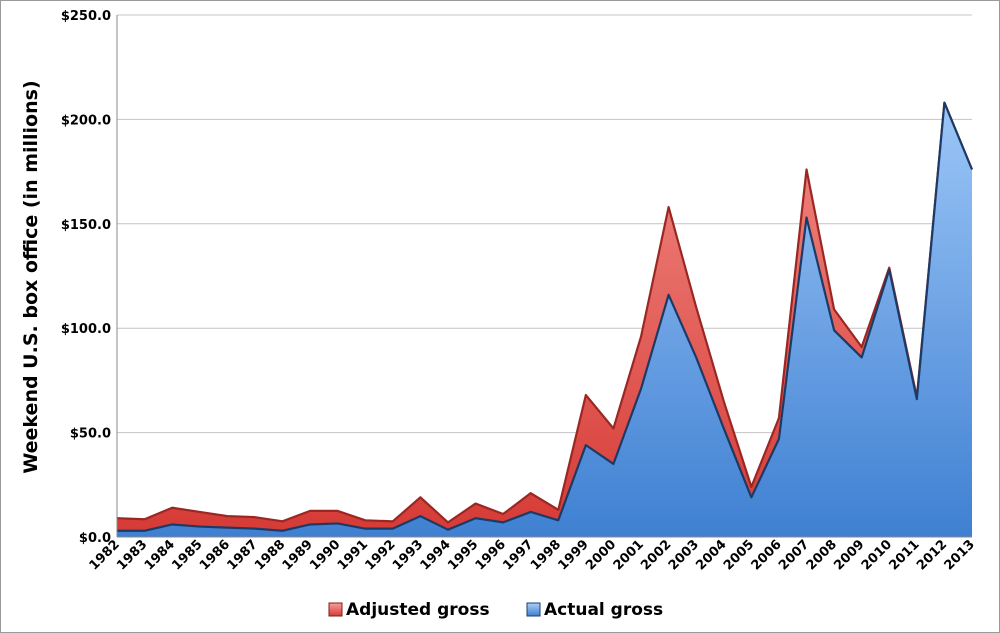  Describe the element at coordinates (31, 276) in the screenshot. I see `y-axis-label: Weekend U.S. box office (in millions)` at that location.